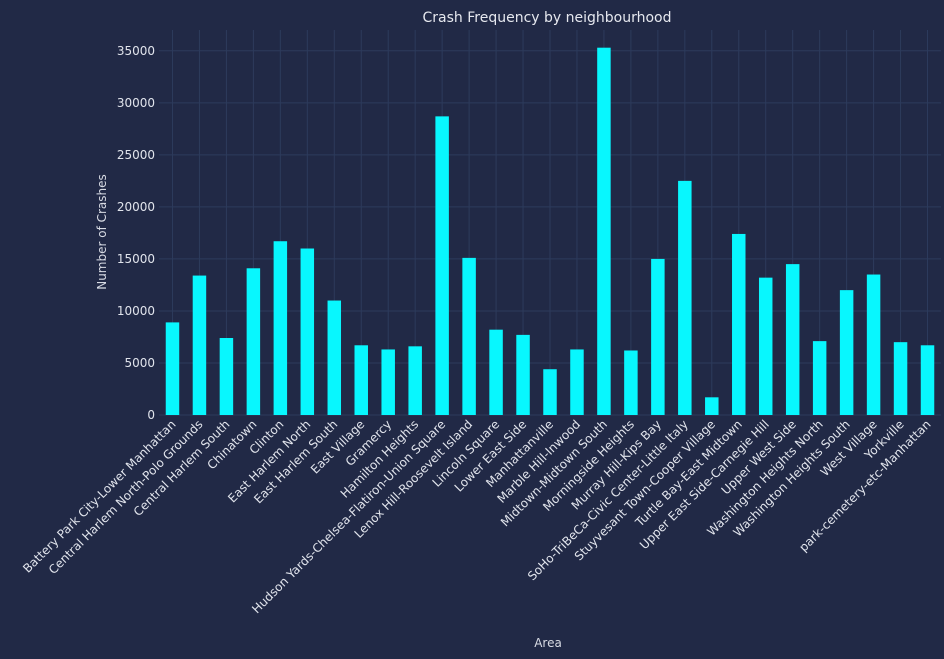 The width and height of the screenshot is (944, 659). What do you see at coordinates (136, 233) in the screenshot?
I see `y-tick-labels: 0 5000 10000 15000 20000 25000 30000 35000` at bounding box center [136, 233].